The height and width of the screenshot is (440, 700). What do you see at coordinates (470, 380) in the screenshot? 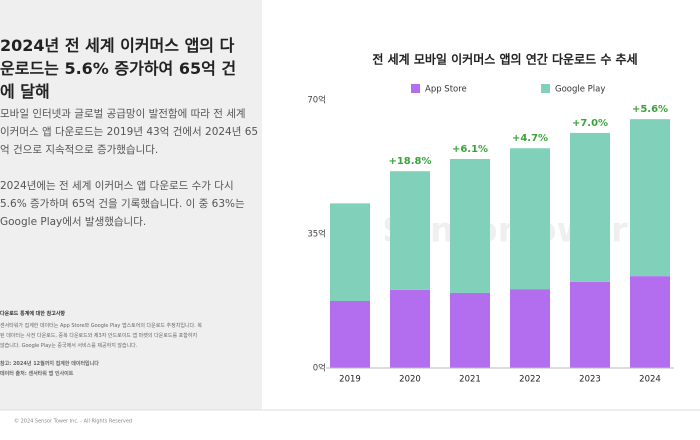
I see `x-tick-label: 2021` at bounding box center [470, 380].